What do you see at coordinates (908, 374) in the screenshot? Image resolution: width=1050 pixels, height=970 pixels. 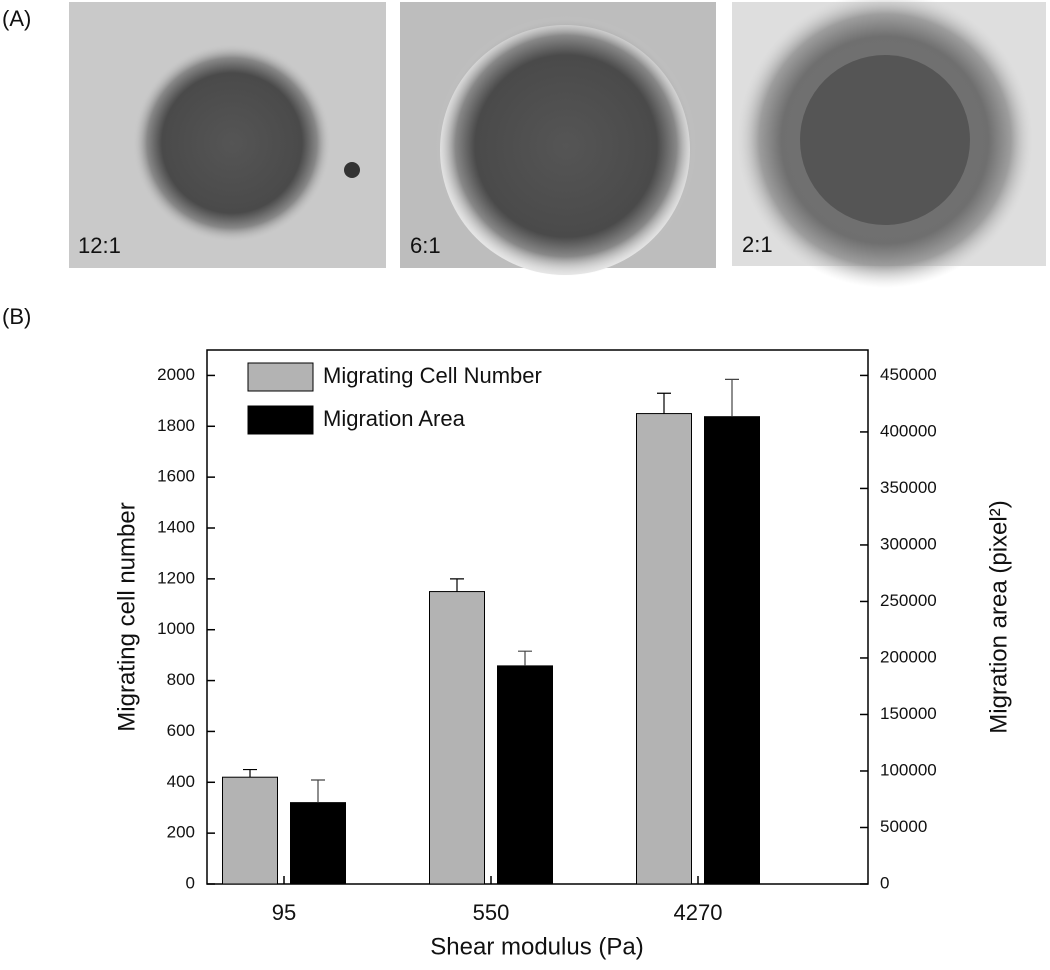 I see `y2-tick-label: 450000` at bounding box center [908, 374].